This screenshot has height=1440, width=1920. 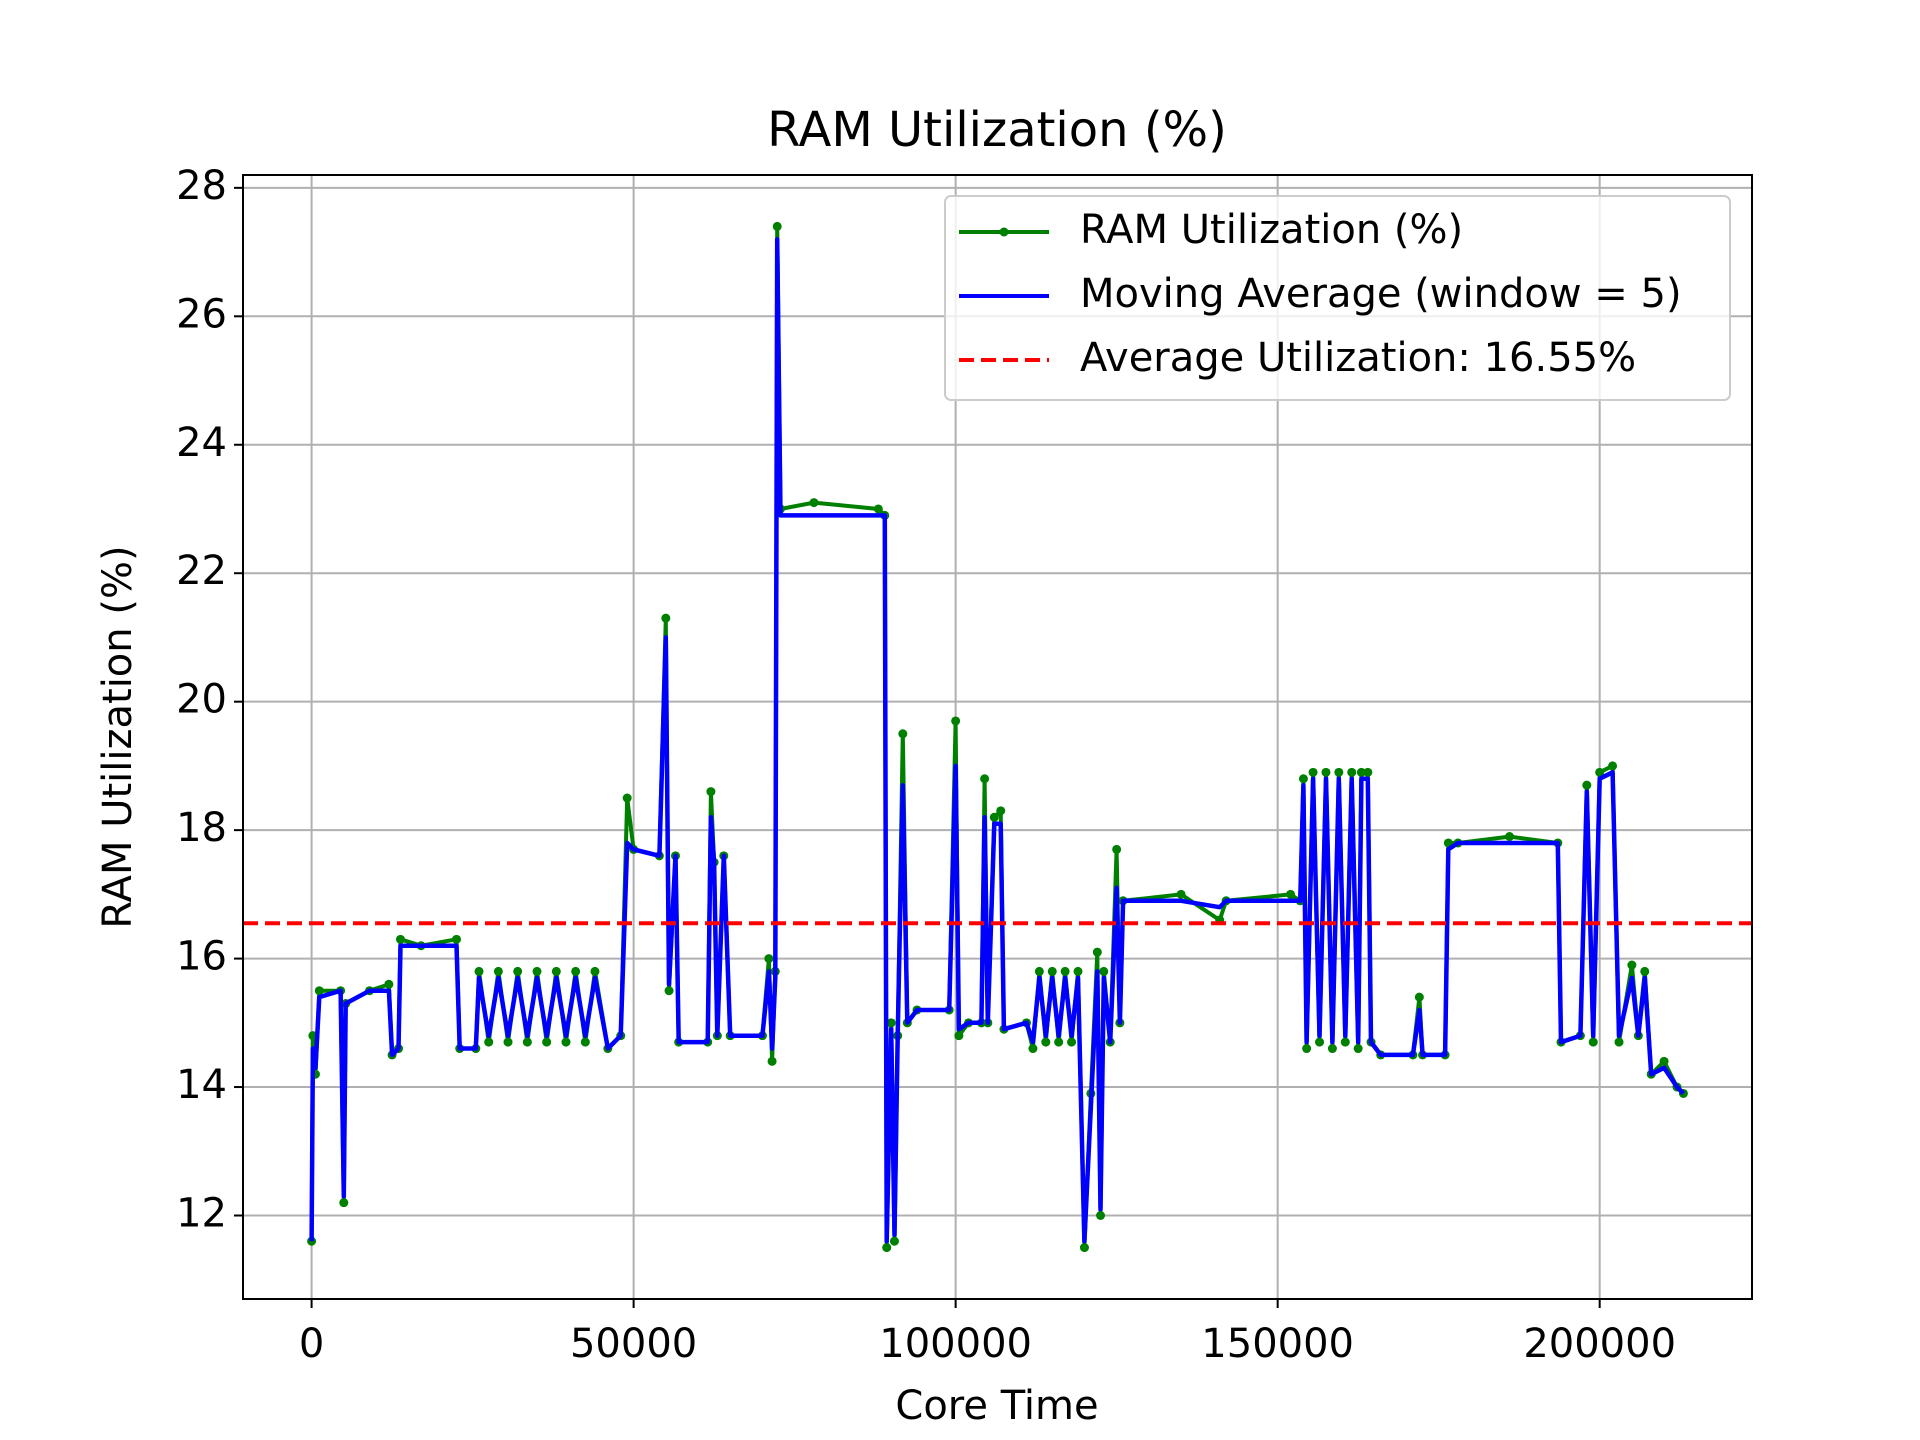 What do you see at coordinates (201, 443) in the screenshot?
I see `y-tick-label: 24` at bounding box center [201, 443].